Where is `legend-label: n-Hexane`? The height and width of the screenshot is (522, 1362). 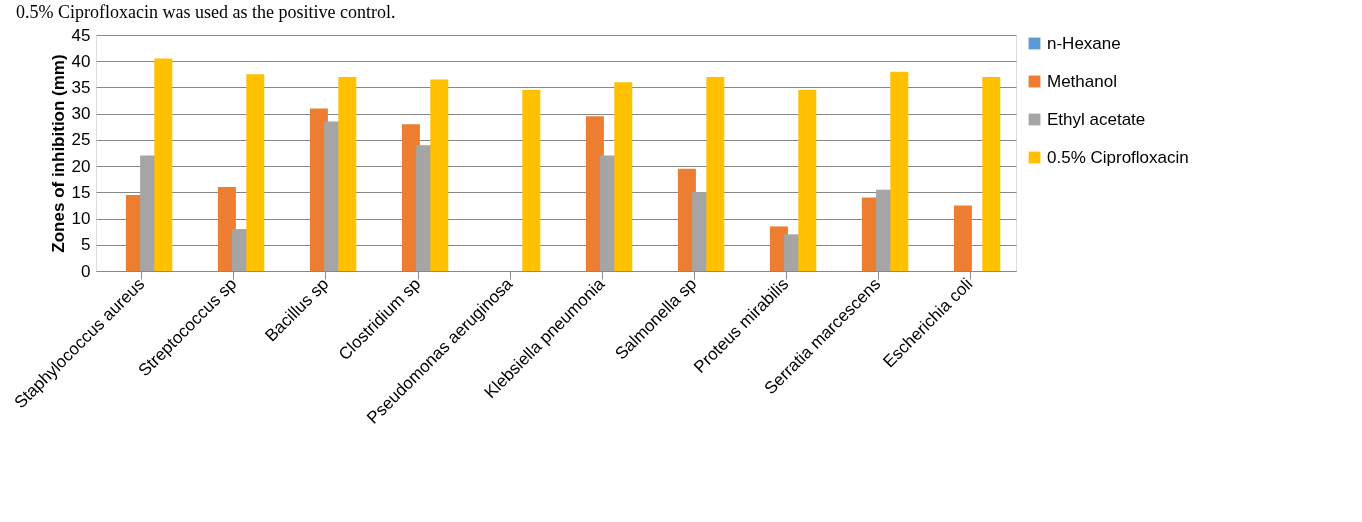 legend-label: n-Hexane is located at coordinates (1084, 43).